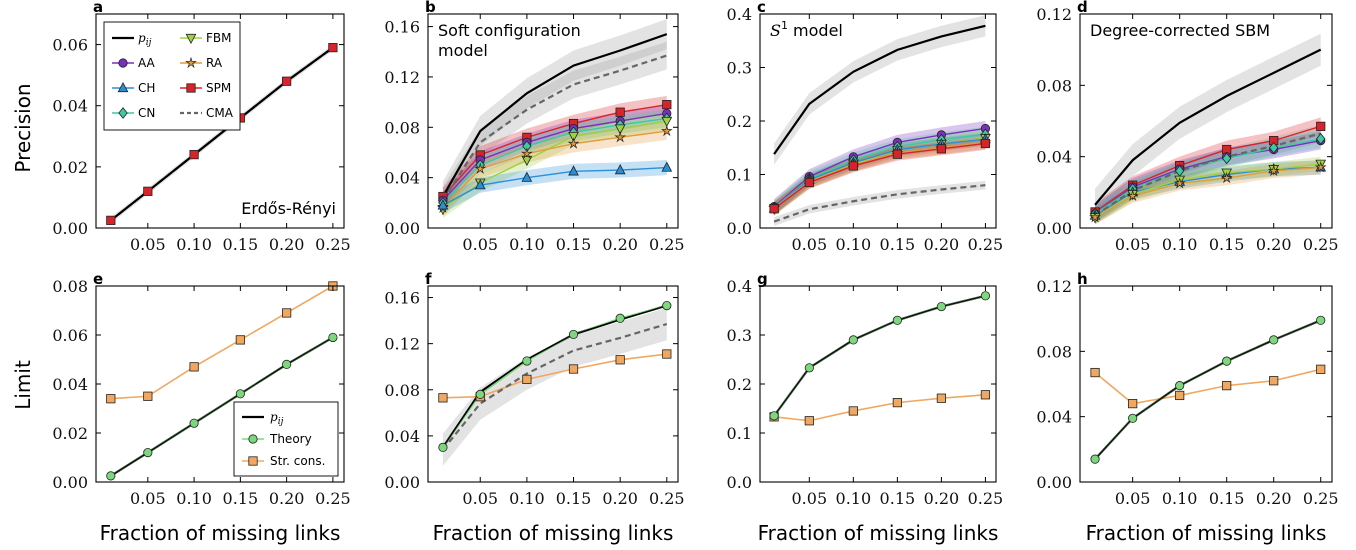  What do you see at coordinates (739, 433) in the screenshot?
I see `y-tick-label: 0.1` at bounding box center [739, 433].